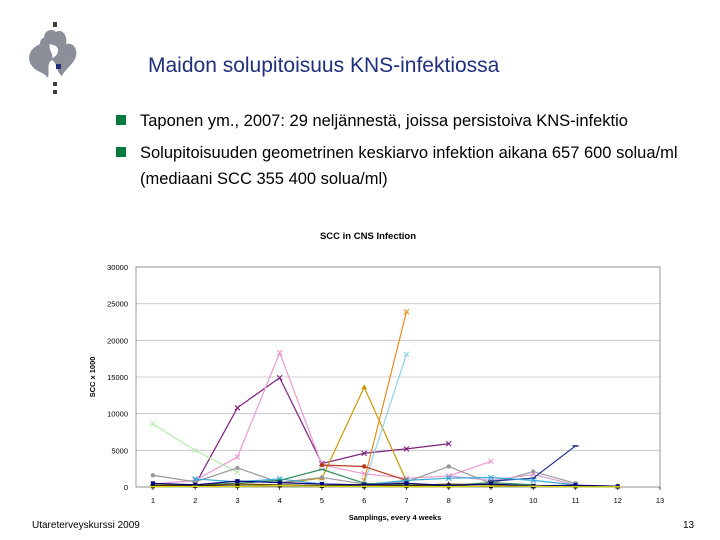 This screenshot has height=540, width=720. What do you see at coordinates (322, 500) in the screenshot?
I see `x-tick-label: 5` at bounding box center [322, 500].